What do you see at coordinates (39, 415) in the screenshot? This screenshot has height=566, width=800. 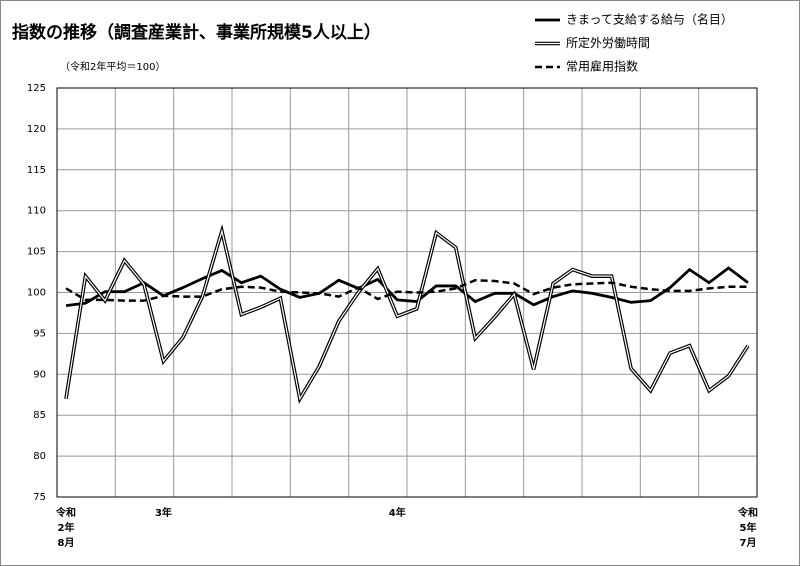 I see `y-tick-label: 85` at bounding box center [39, 415].